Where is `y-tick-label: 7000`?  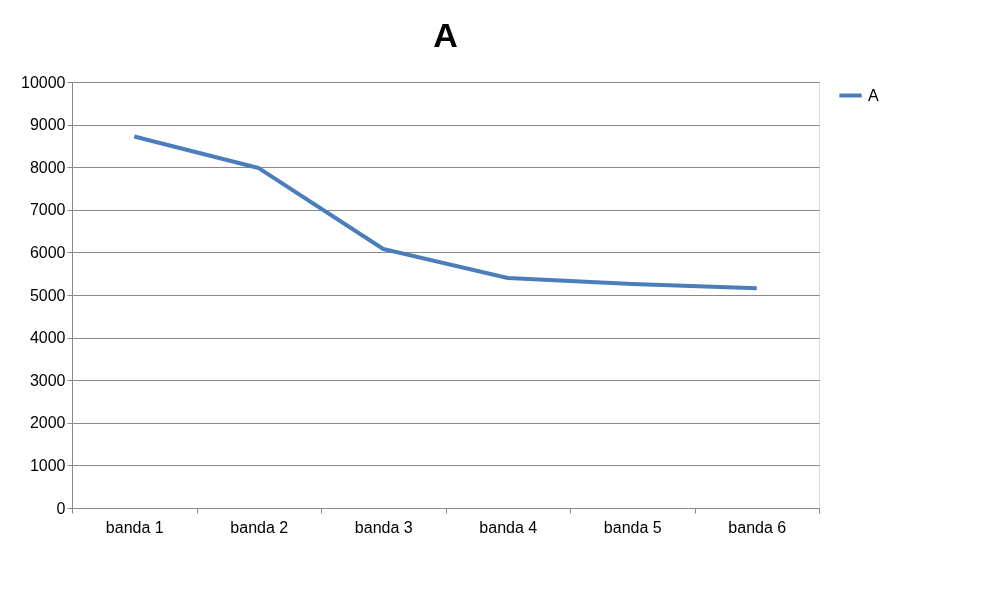
y-tick-label: 7000 is located at coordinates (47, 210).